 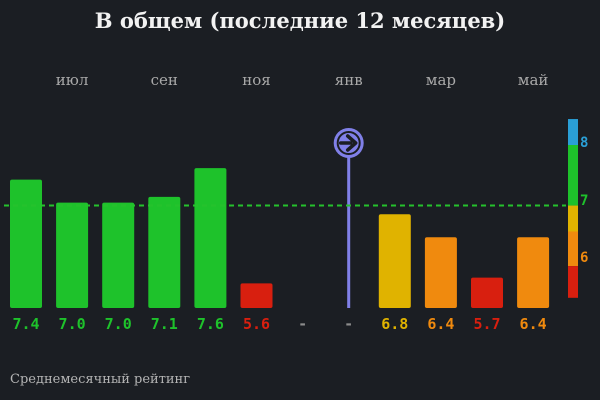 What do you see at coordinates (573, 218) in the screenshot?
I see `scale-segment-yellow` at bounding box center [573, 218].